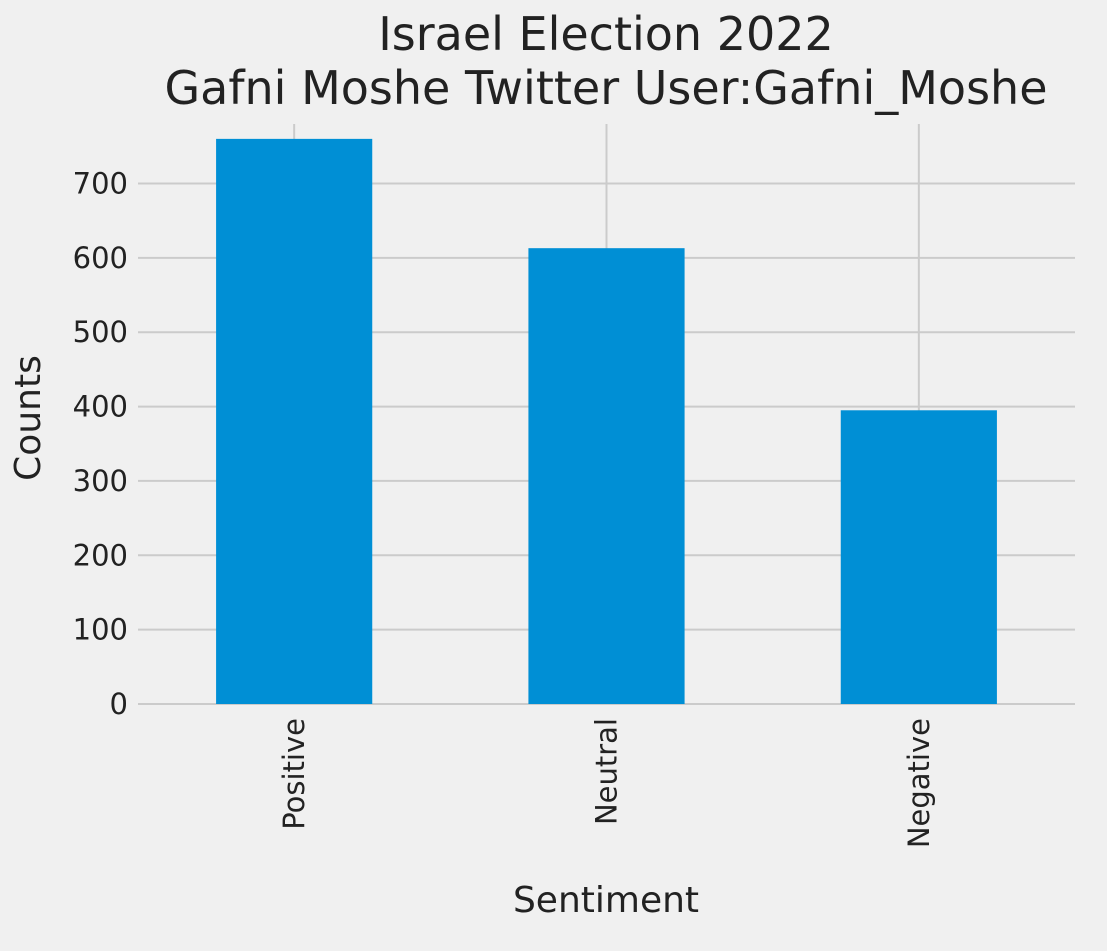 Image resolution: width=1107 pixels, height=951 pixels. What do you see at coordinates (100, 332) in the screenshot?
I see `y-tick-label-5: 500` at bounding box center [100, 332].